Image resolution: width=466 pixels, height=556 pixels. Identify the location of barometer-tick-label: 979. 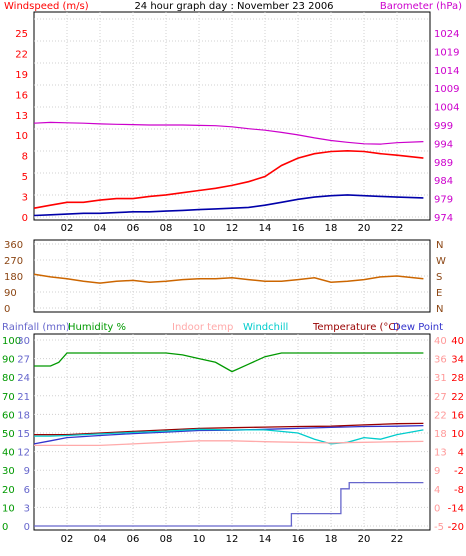
(443, 200).